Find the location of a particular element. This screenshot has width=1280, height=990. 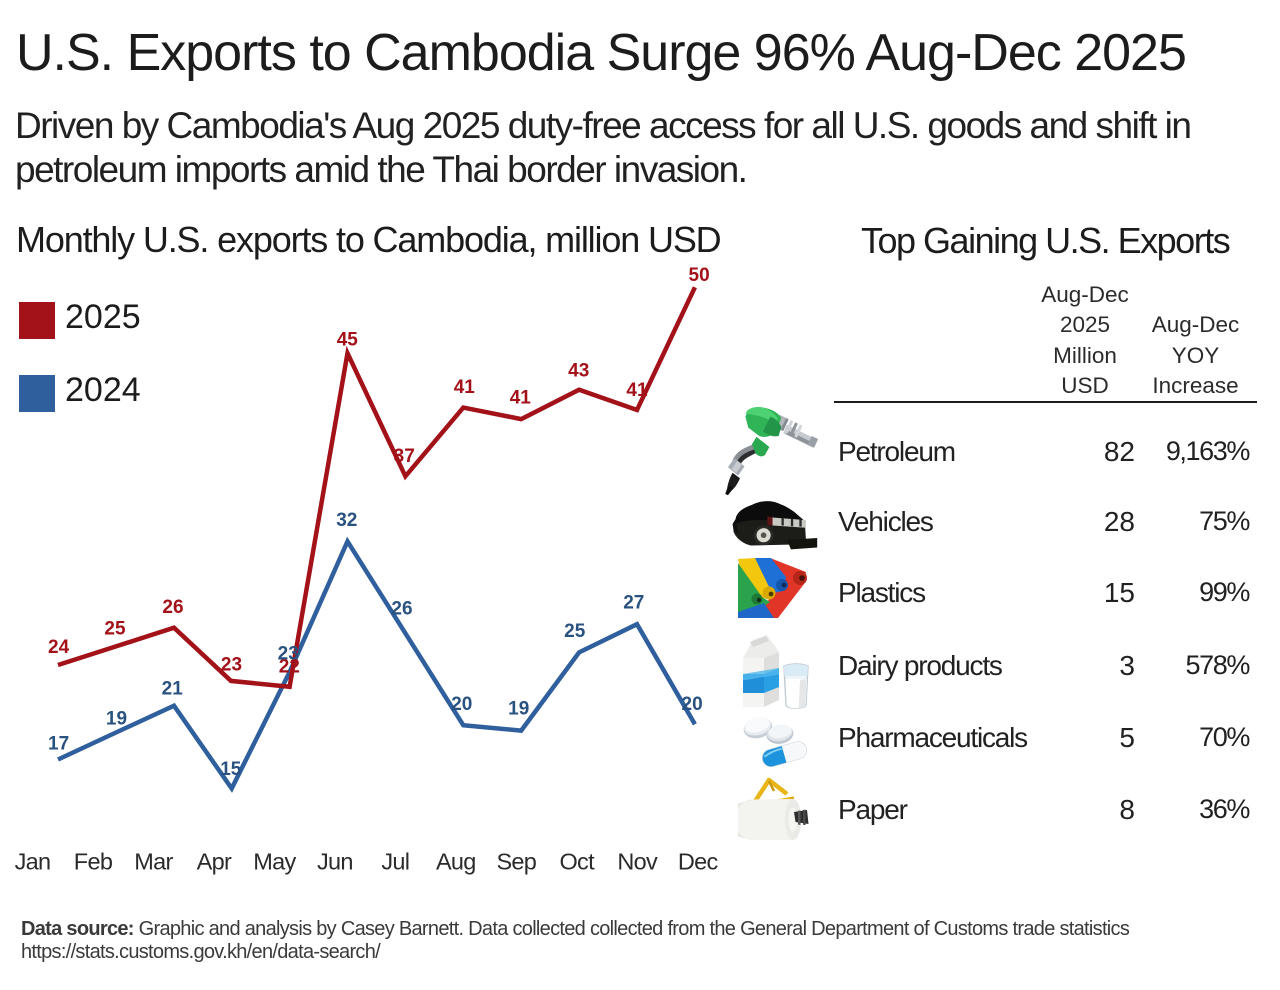

svg-text: 27 is located at coordinates (633, 602).